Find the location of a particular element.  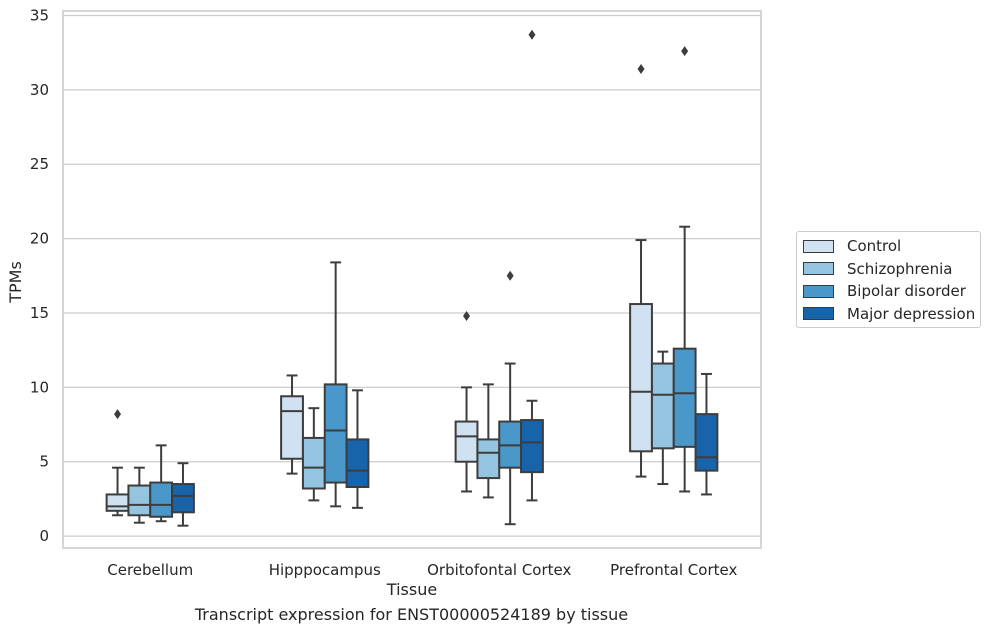

legend-label: Schizophrenia is located at coordinates (900, 268).